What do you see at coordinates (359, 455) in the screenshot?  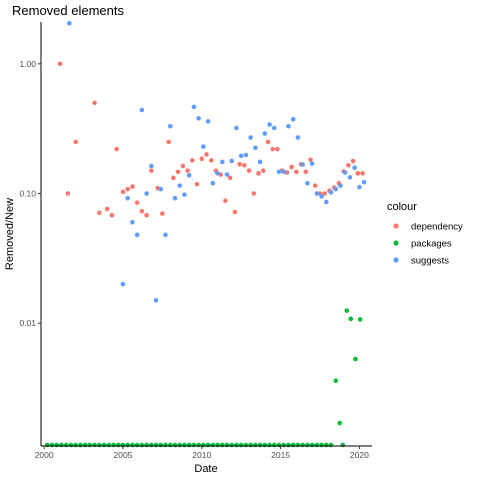 I see `x-tick-label-4: 2020` at bounding box center [359, 455].